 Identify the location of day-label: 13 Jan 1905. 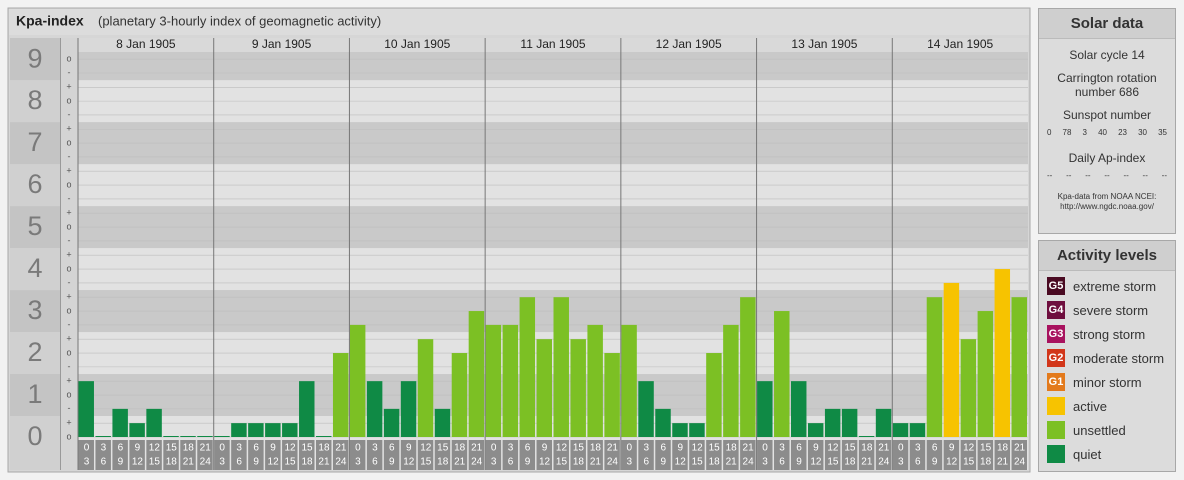
(824, 44).